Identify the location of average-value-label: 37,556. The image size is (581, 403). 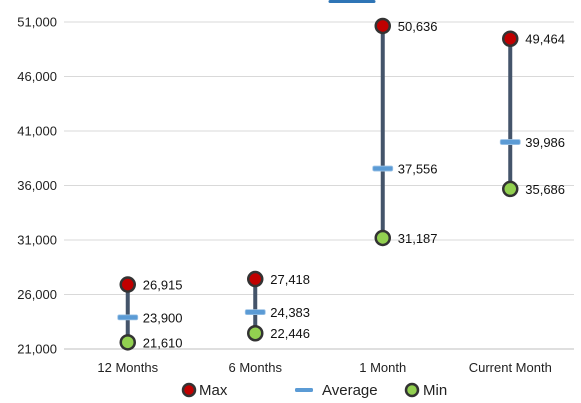
(418, 169).